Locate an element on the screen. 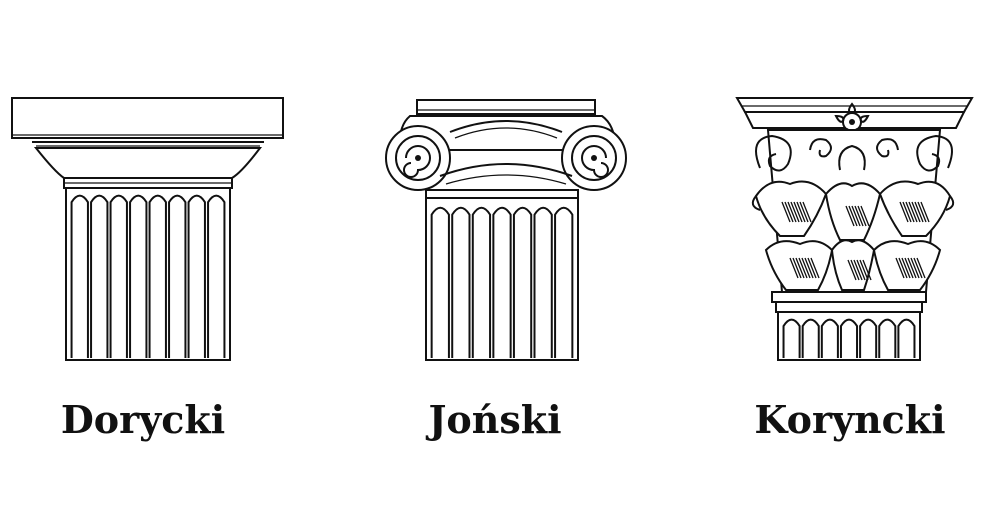 Image resolution: width=987 pixels, height=515 pixels. corinthian-capital-icon is located at coordinates (854, 229).